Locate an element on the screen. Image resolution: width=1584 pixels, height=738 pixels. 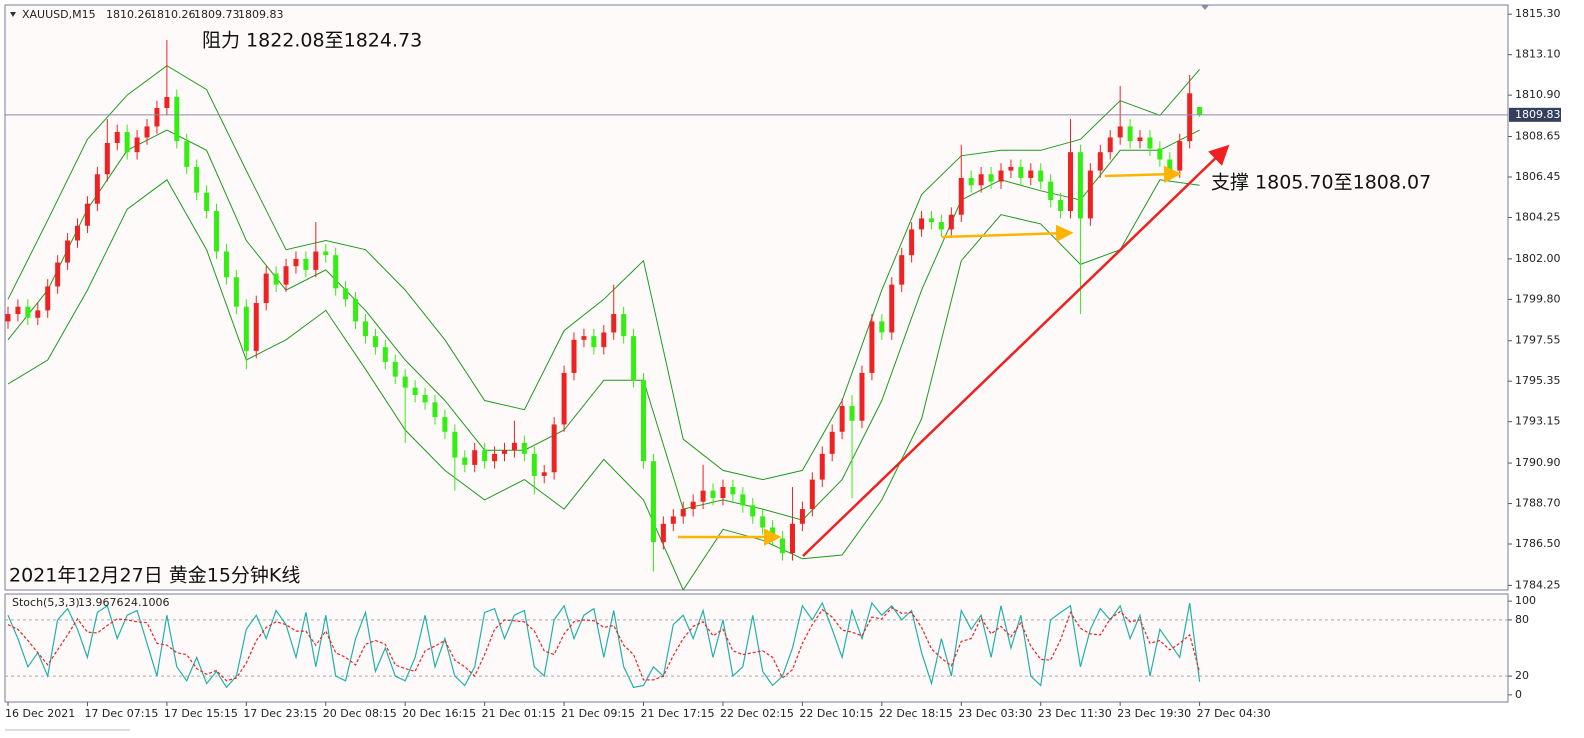
y-tick-label: 1788.70 is located at coordinates (1538, 503).